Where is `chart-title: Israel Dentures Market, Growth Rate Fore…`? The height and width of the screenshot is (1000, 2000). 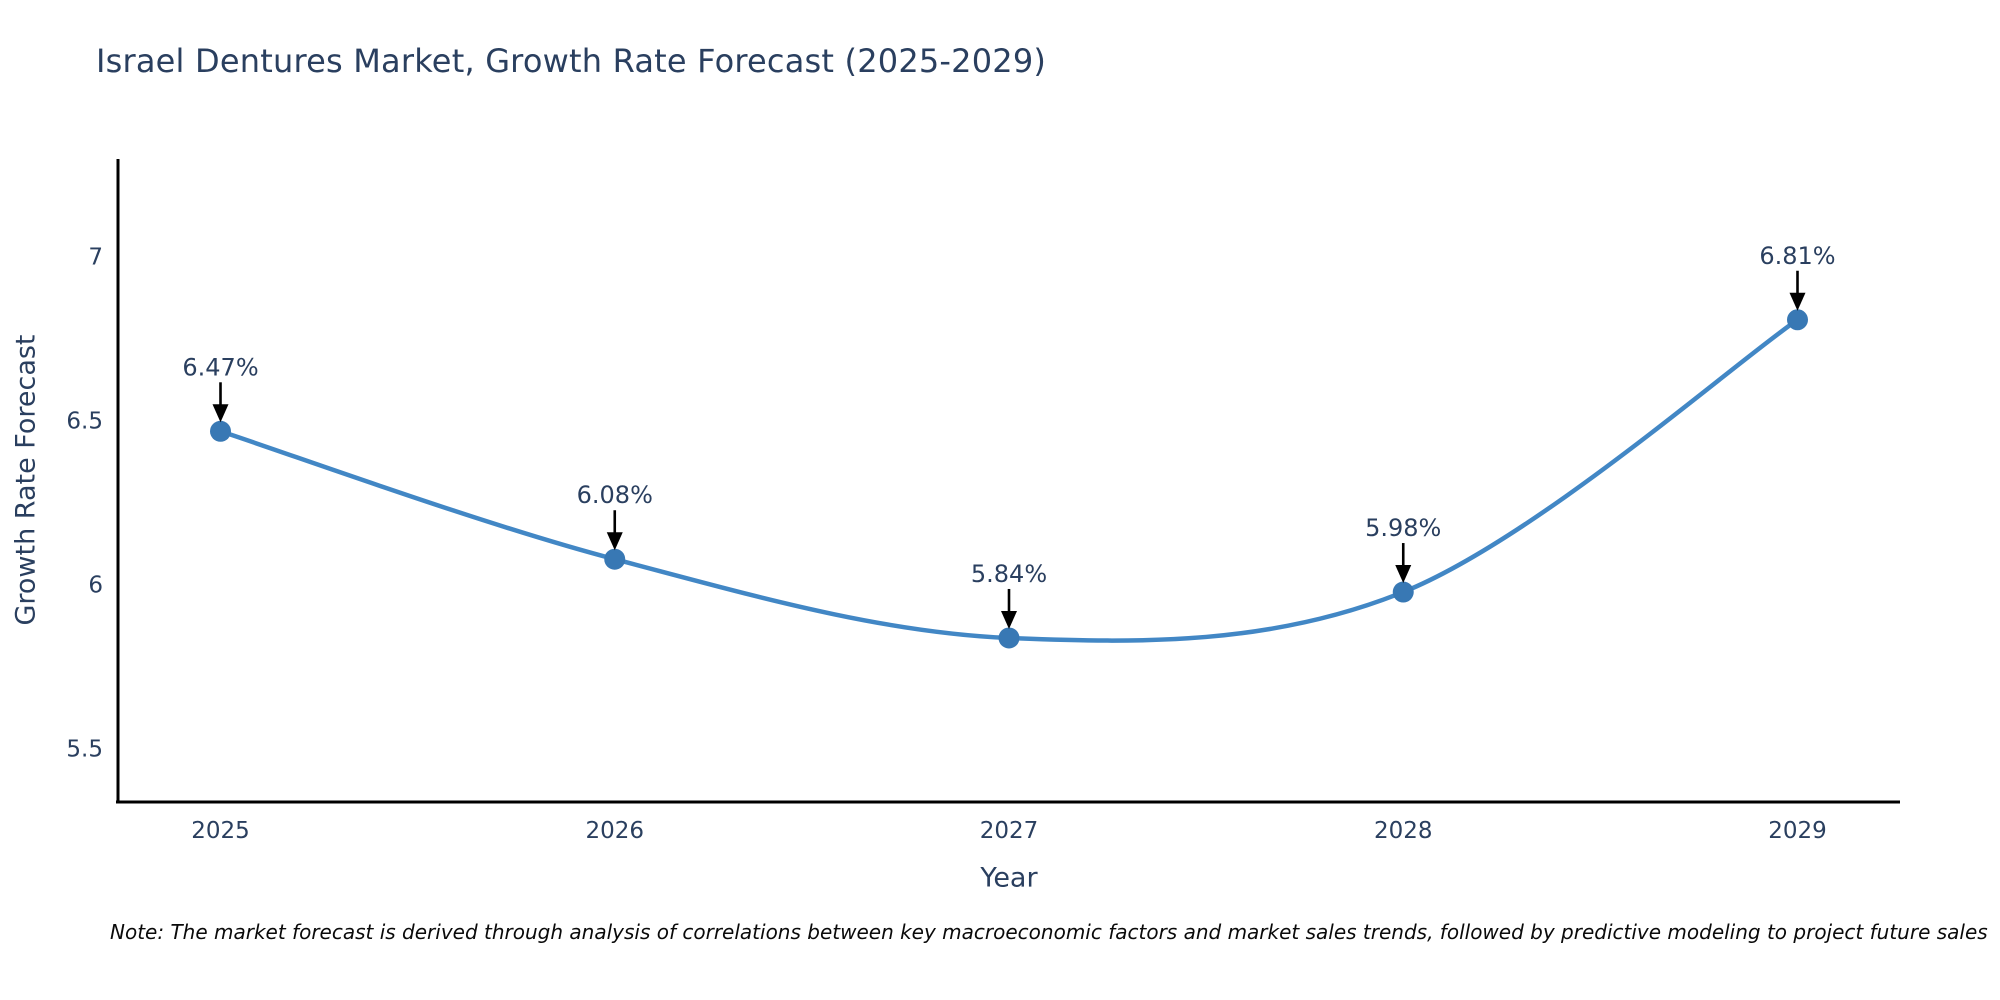 chart-title: Israel Dentures Market, Growth Rate Fore… is located at coordinates (571, 61).